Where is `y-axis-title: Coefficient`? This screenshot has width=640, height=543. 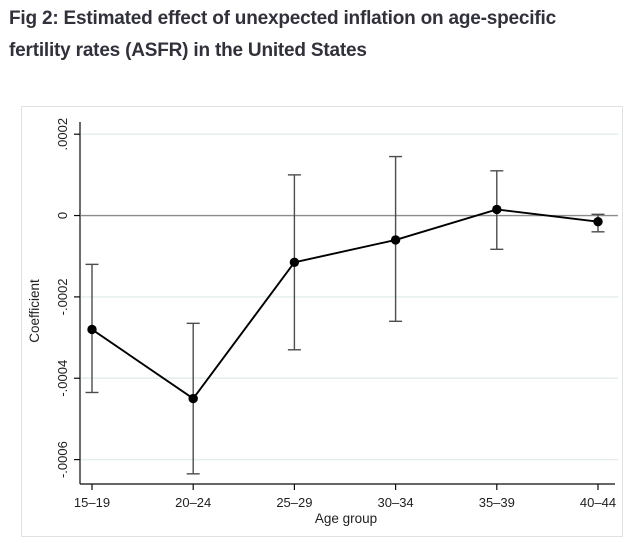 y-axis-title: Coefficient is located at coordinates (34, 311).